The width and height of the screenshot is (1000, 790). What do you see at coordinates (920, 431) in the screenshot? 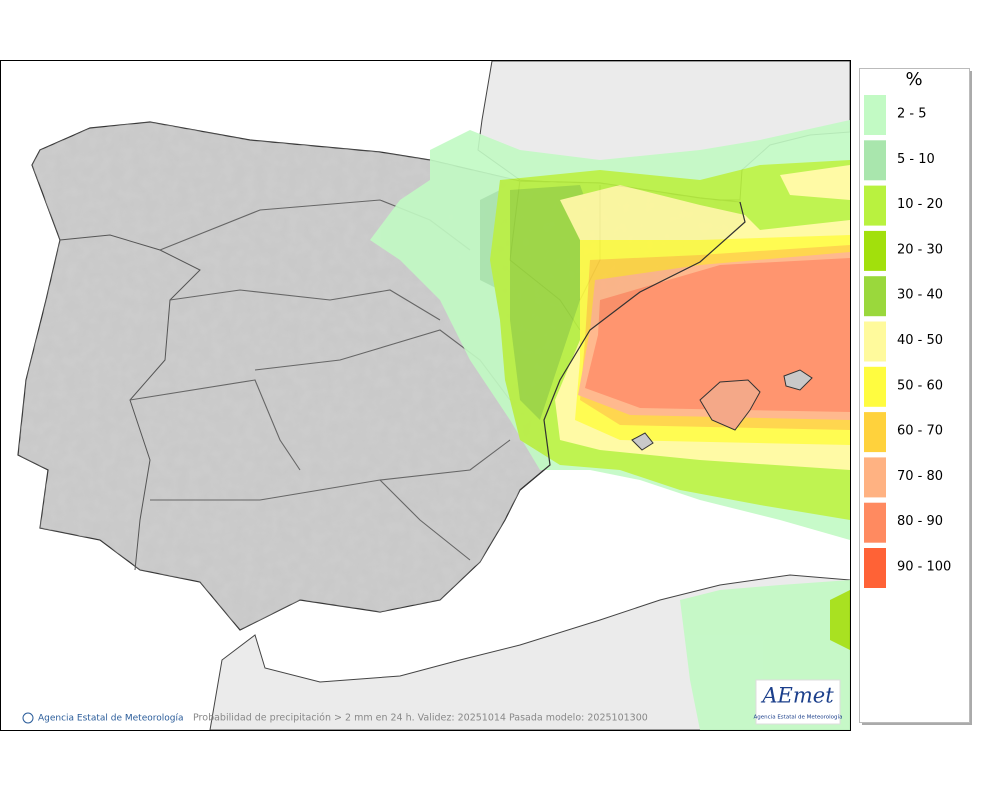
I see `legend-label: 60 - 70` at bounding box center [920, 431].